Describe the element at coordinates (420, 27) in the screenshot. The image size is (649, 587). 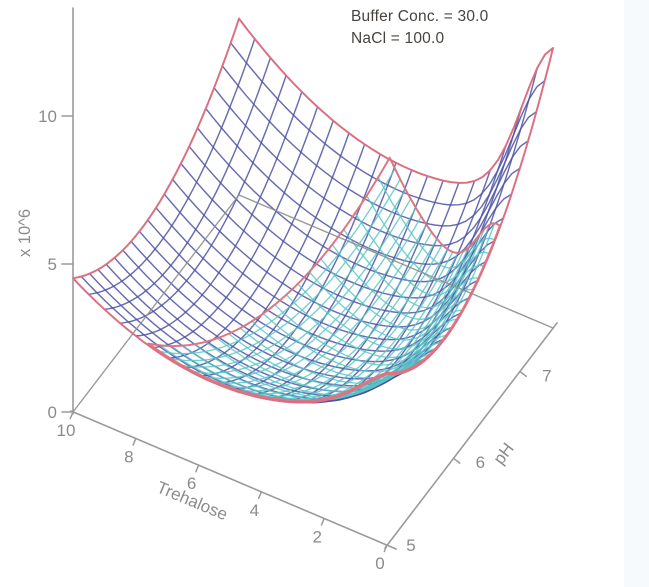
I see `annotation-block: Buffer Conc. = 30.0 NaCl = 100.0` at that location.